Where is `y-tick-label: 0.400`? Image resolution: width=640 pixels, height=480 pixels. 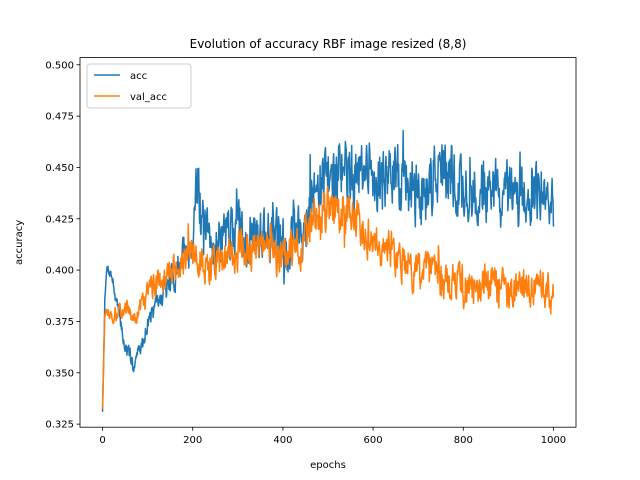 y-tick-label: 0.400 is located at coordinates (59, 271).